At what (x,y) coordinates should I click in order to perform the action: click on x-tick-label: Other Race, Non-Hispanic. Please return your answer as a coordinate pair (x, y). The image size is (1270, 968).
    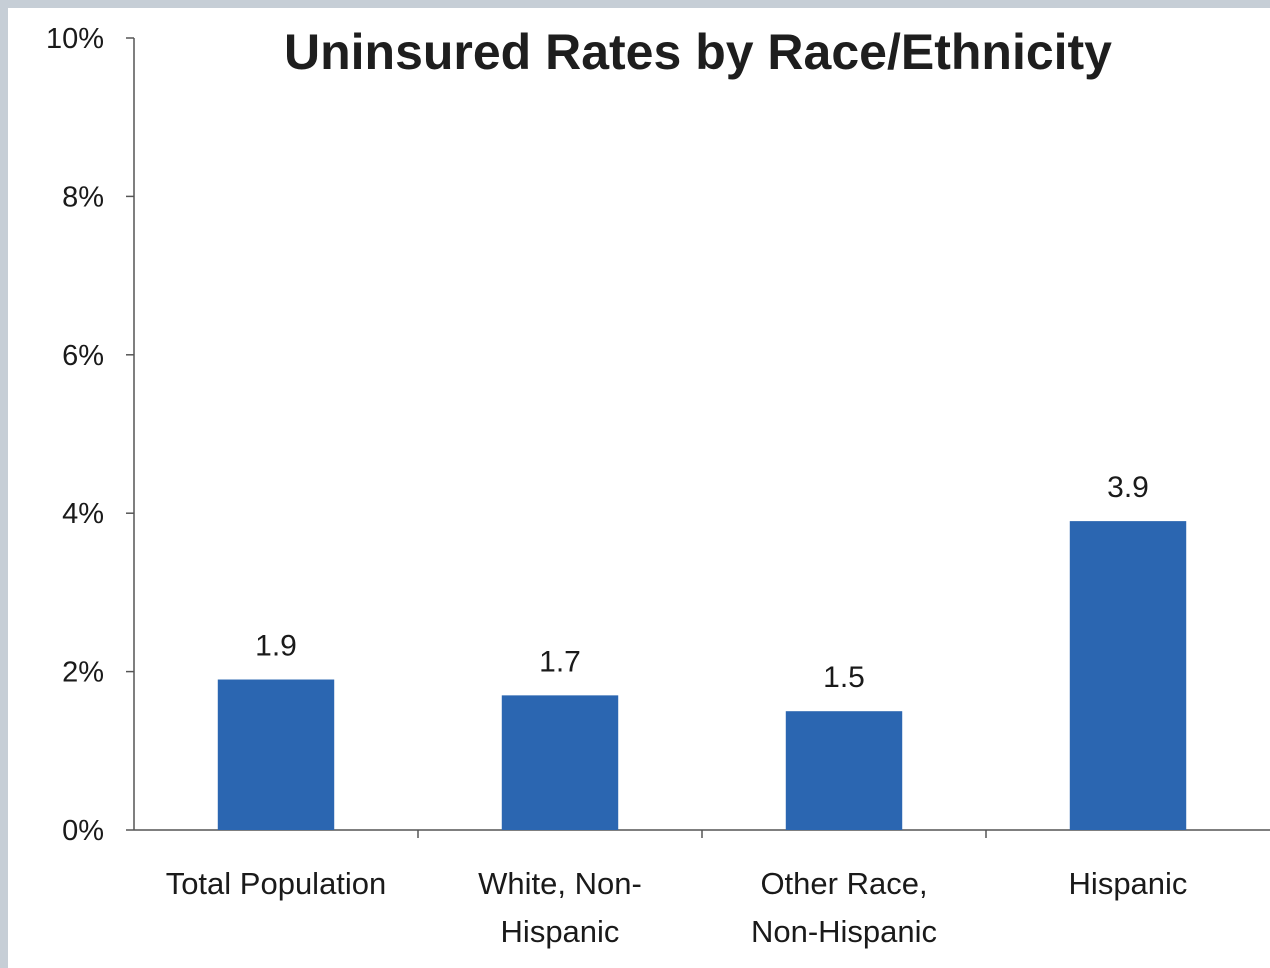
    Looking at the image, I should click on (844, 907).